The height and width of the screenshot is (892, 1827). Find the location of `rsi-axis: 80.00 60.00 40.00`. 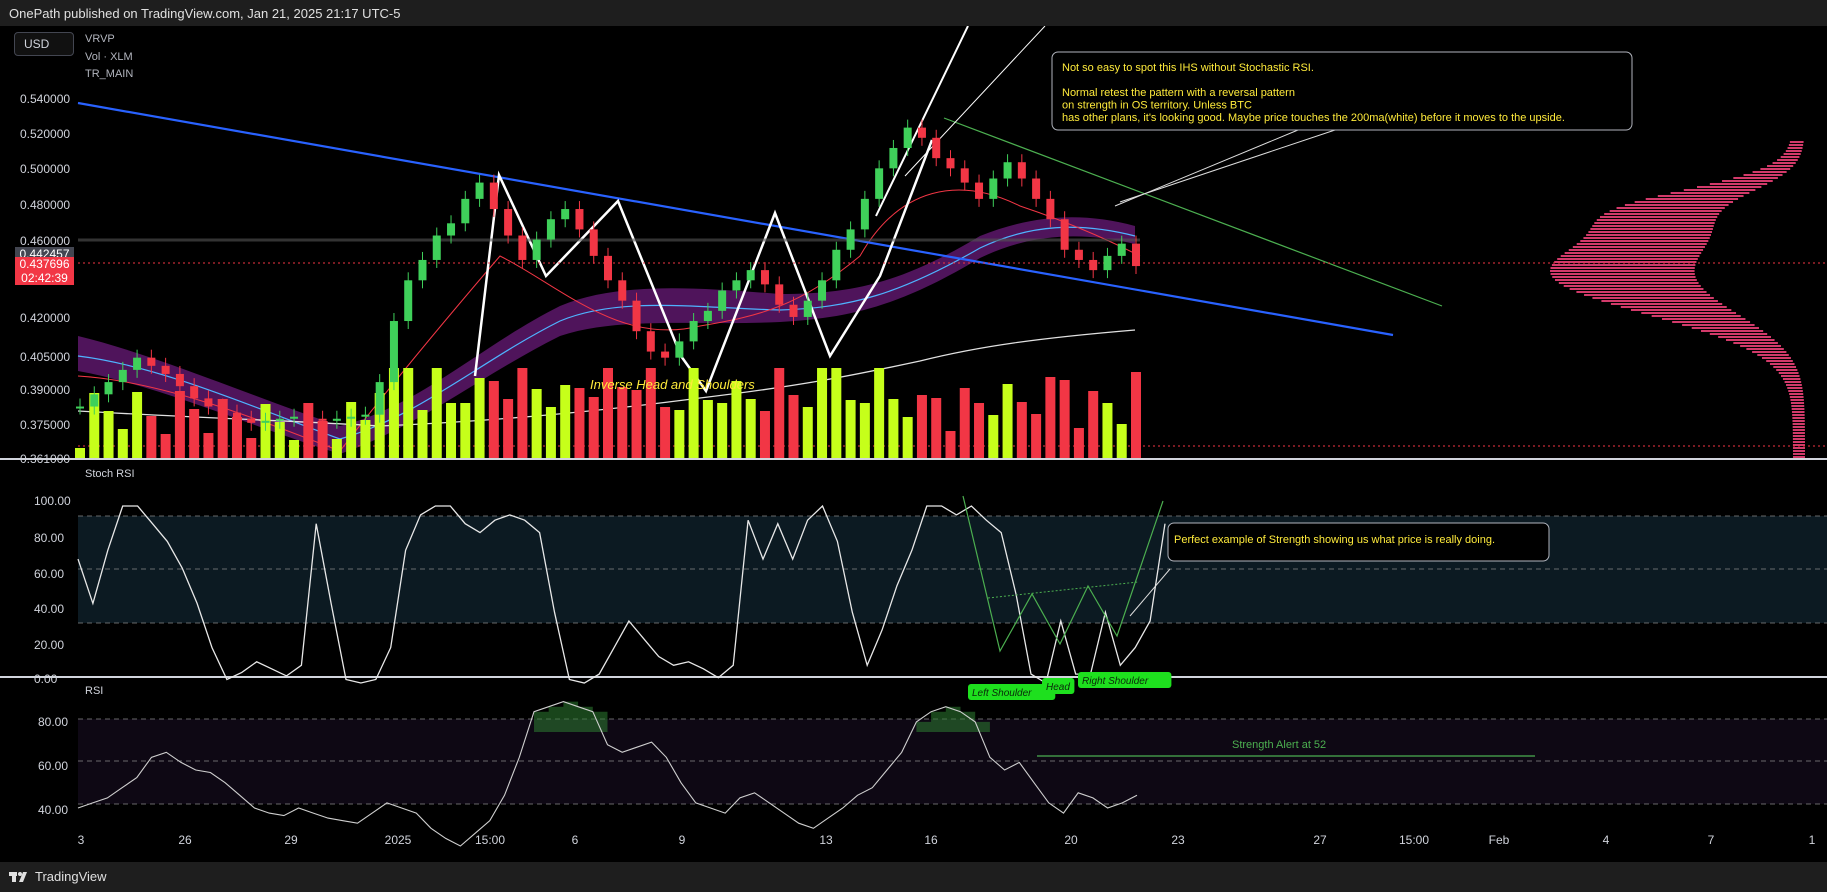

rsi-axis: 80.00 60.00 40.00 is located at coordinates (53, 766).